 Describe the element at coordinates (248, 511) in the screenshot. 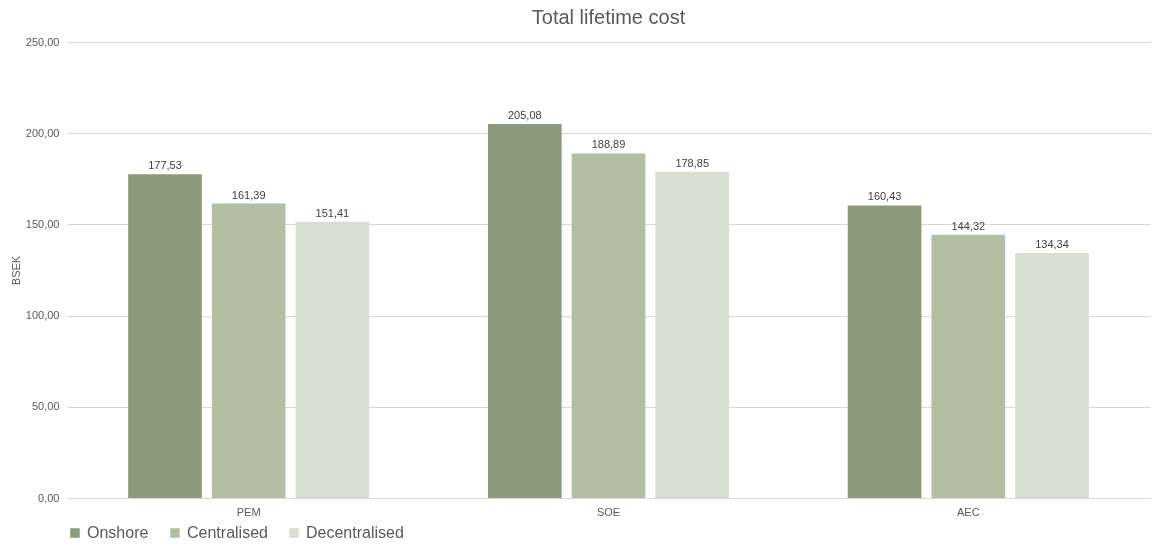

I see `x-tick-label: PEM` at that location.